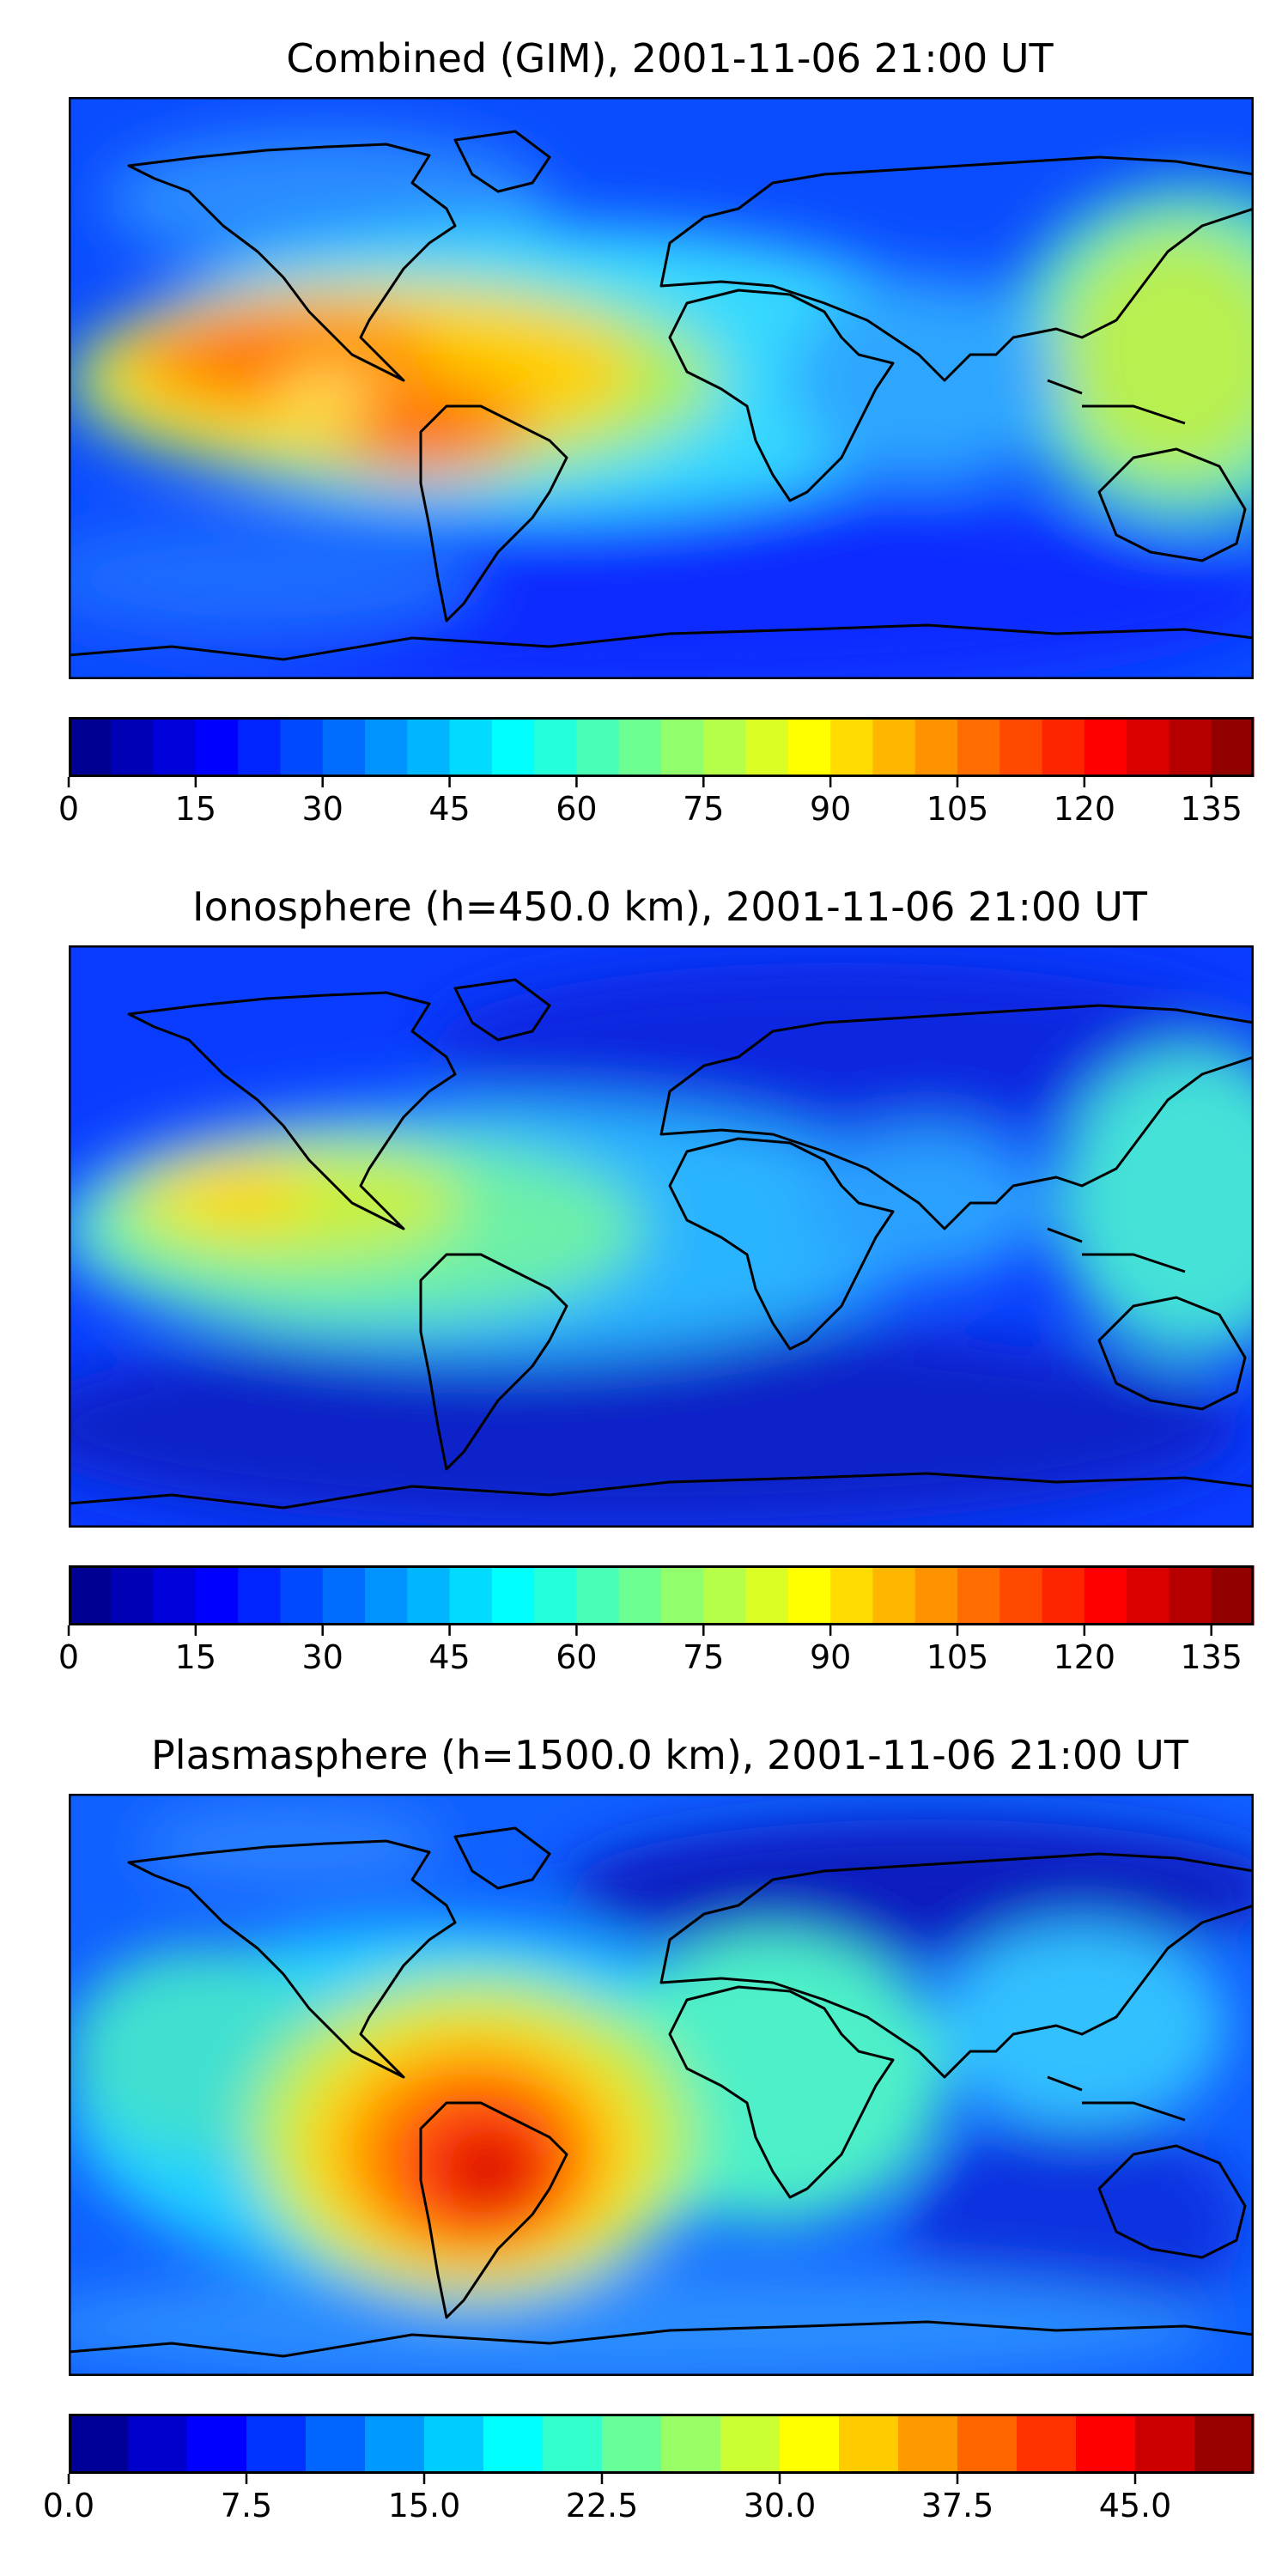  What do you see at coordinates (322, 809) in the screenshot?
I see `colorbar-0-tick-label: 30` at bounding box center [322, 809].